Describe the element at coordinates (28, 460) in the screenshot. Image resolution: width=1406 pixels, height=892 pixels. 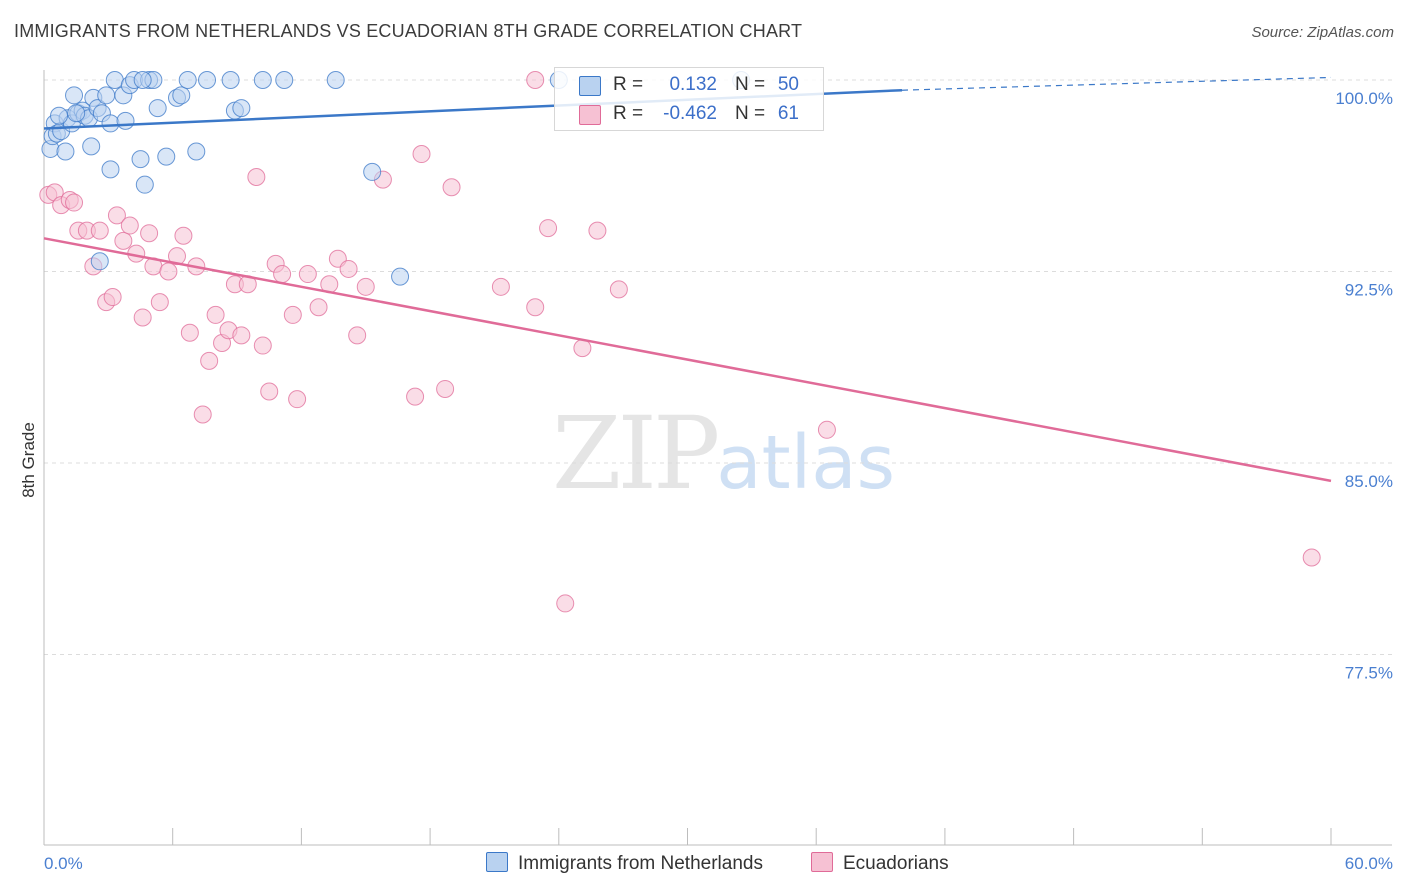
I see `y-axis-label: 8th Grade` at that location.